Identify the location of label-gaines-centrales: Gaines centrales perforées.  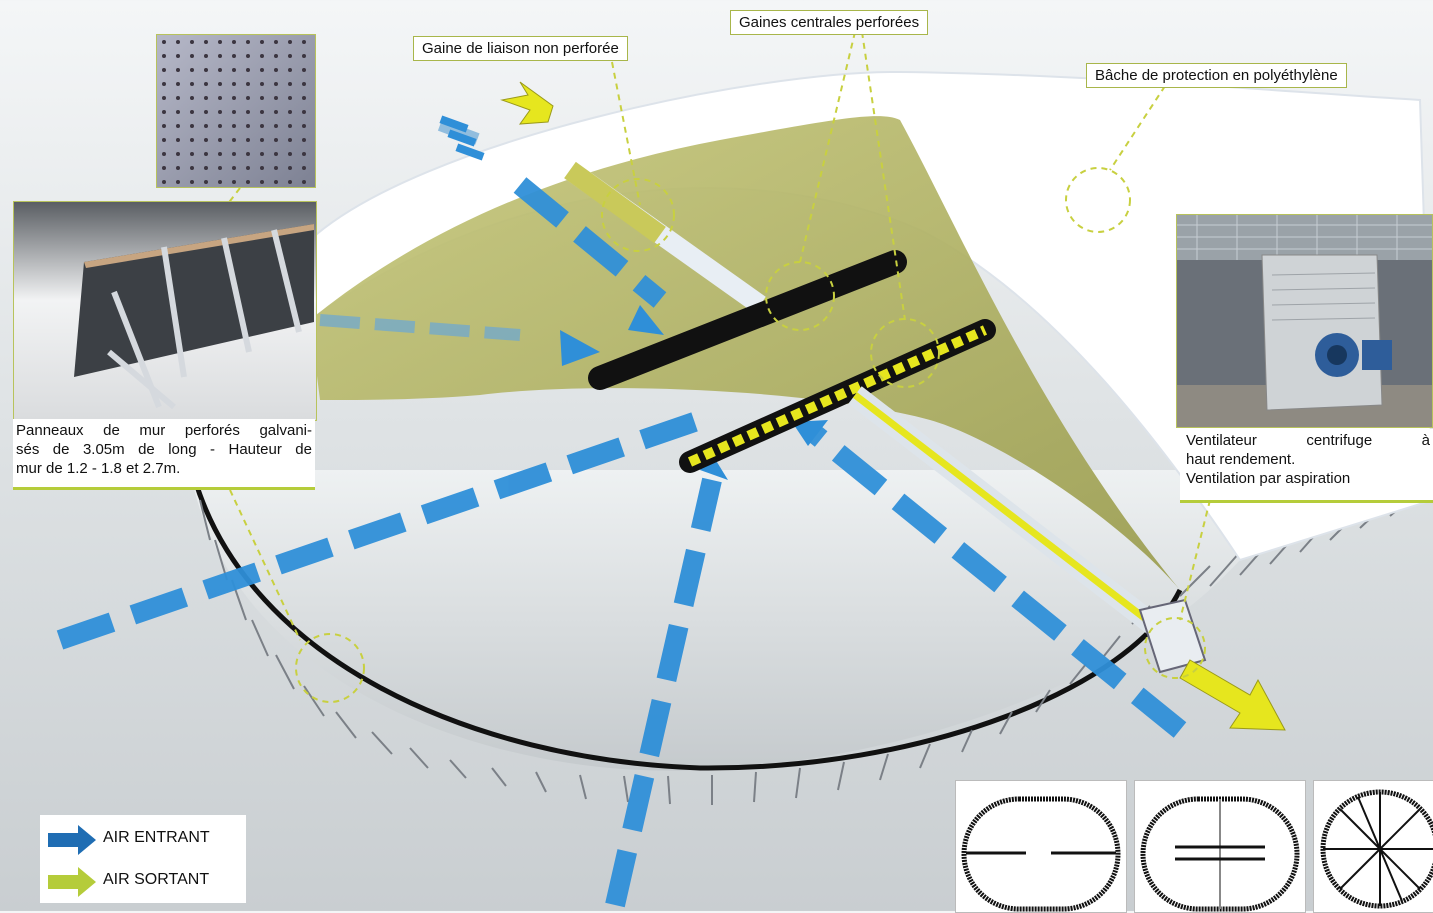
(829, 22).